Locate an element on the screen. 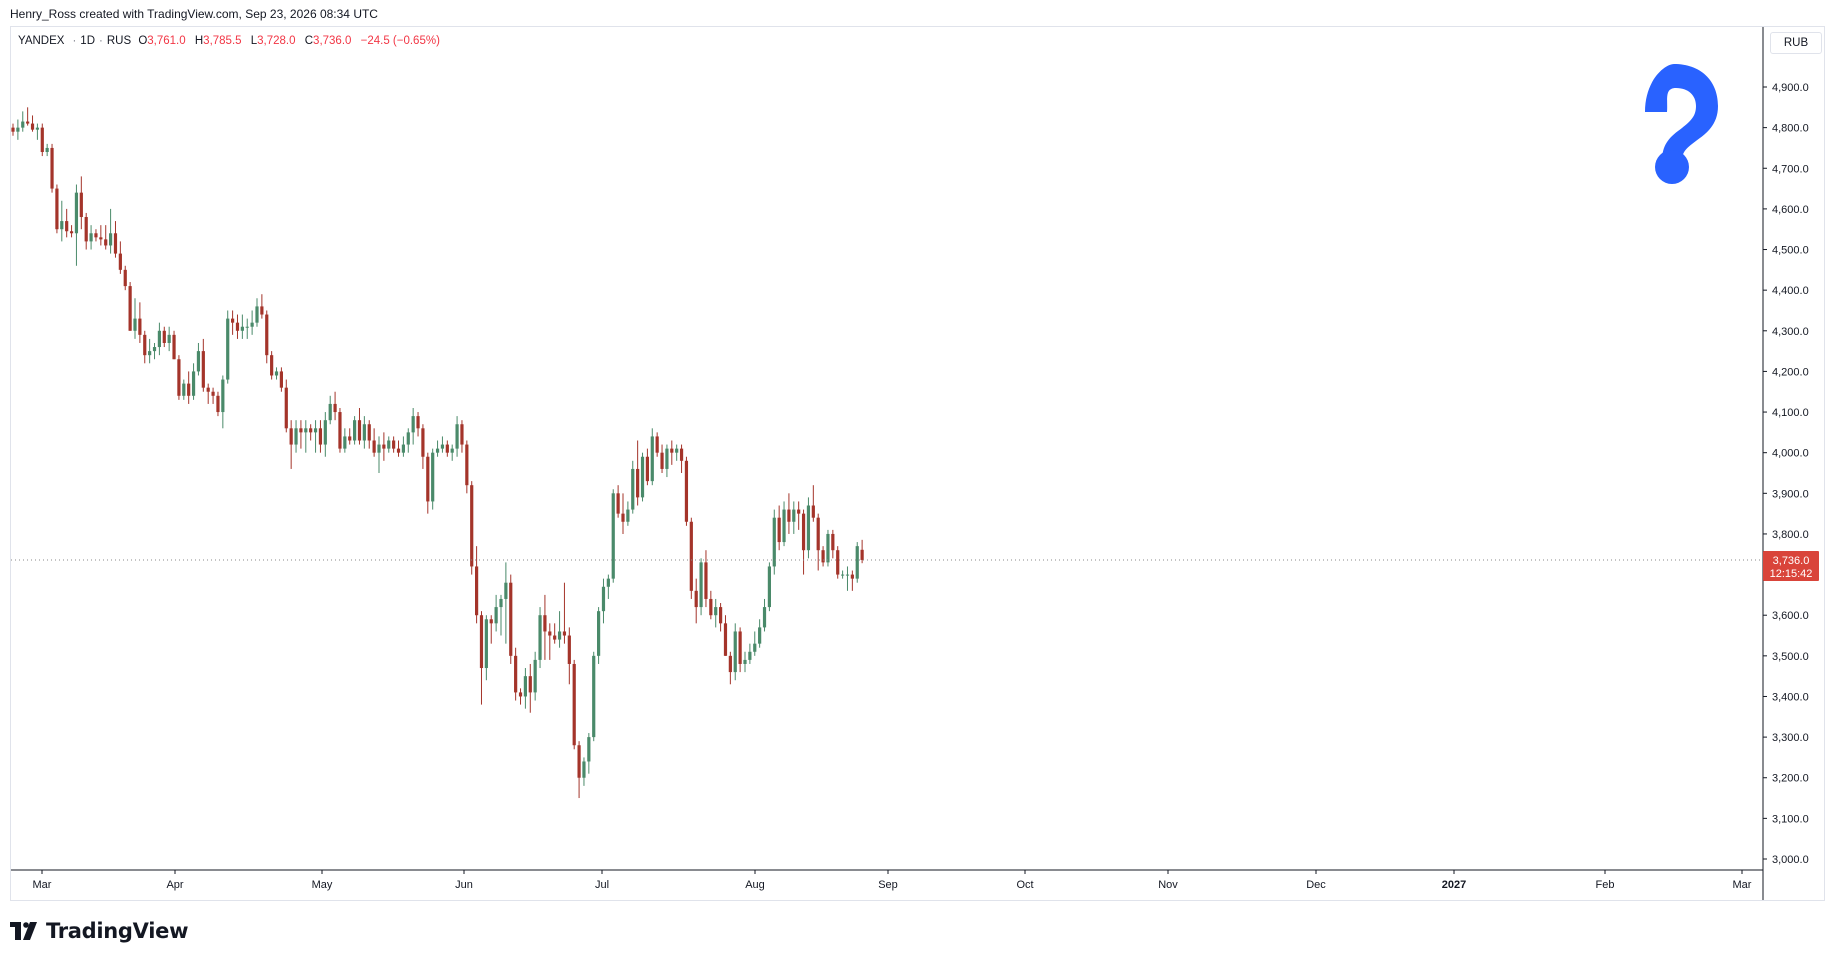  price-tick-label: 3,900.0 is located at coordinates (1790, 494).